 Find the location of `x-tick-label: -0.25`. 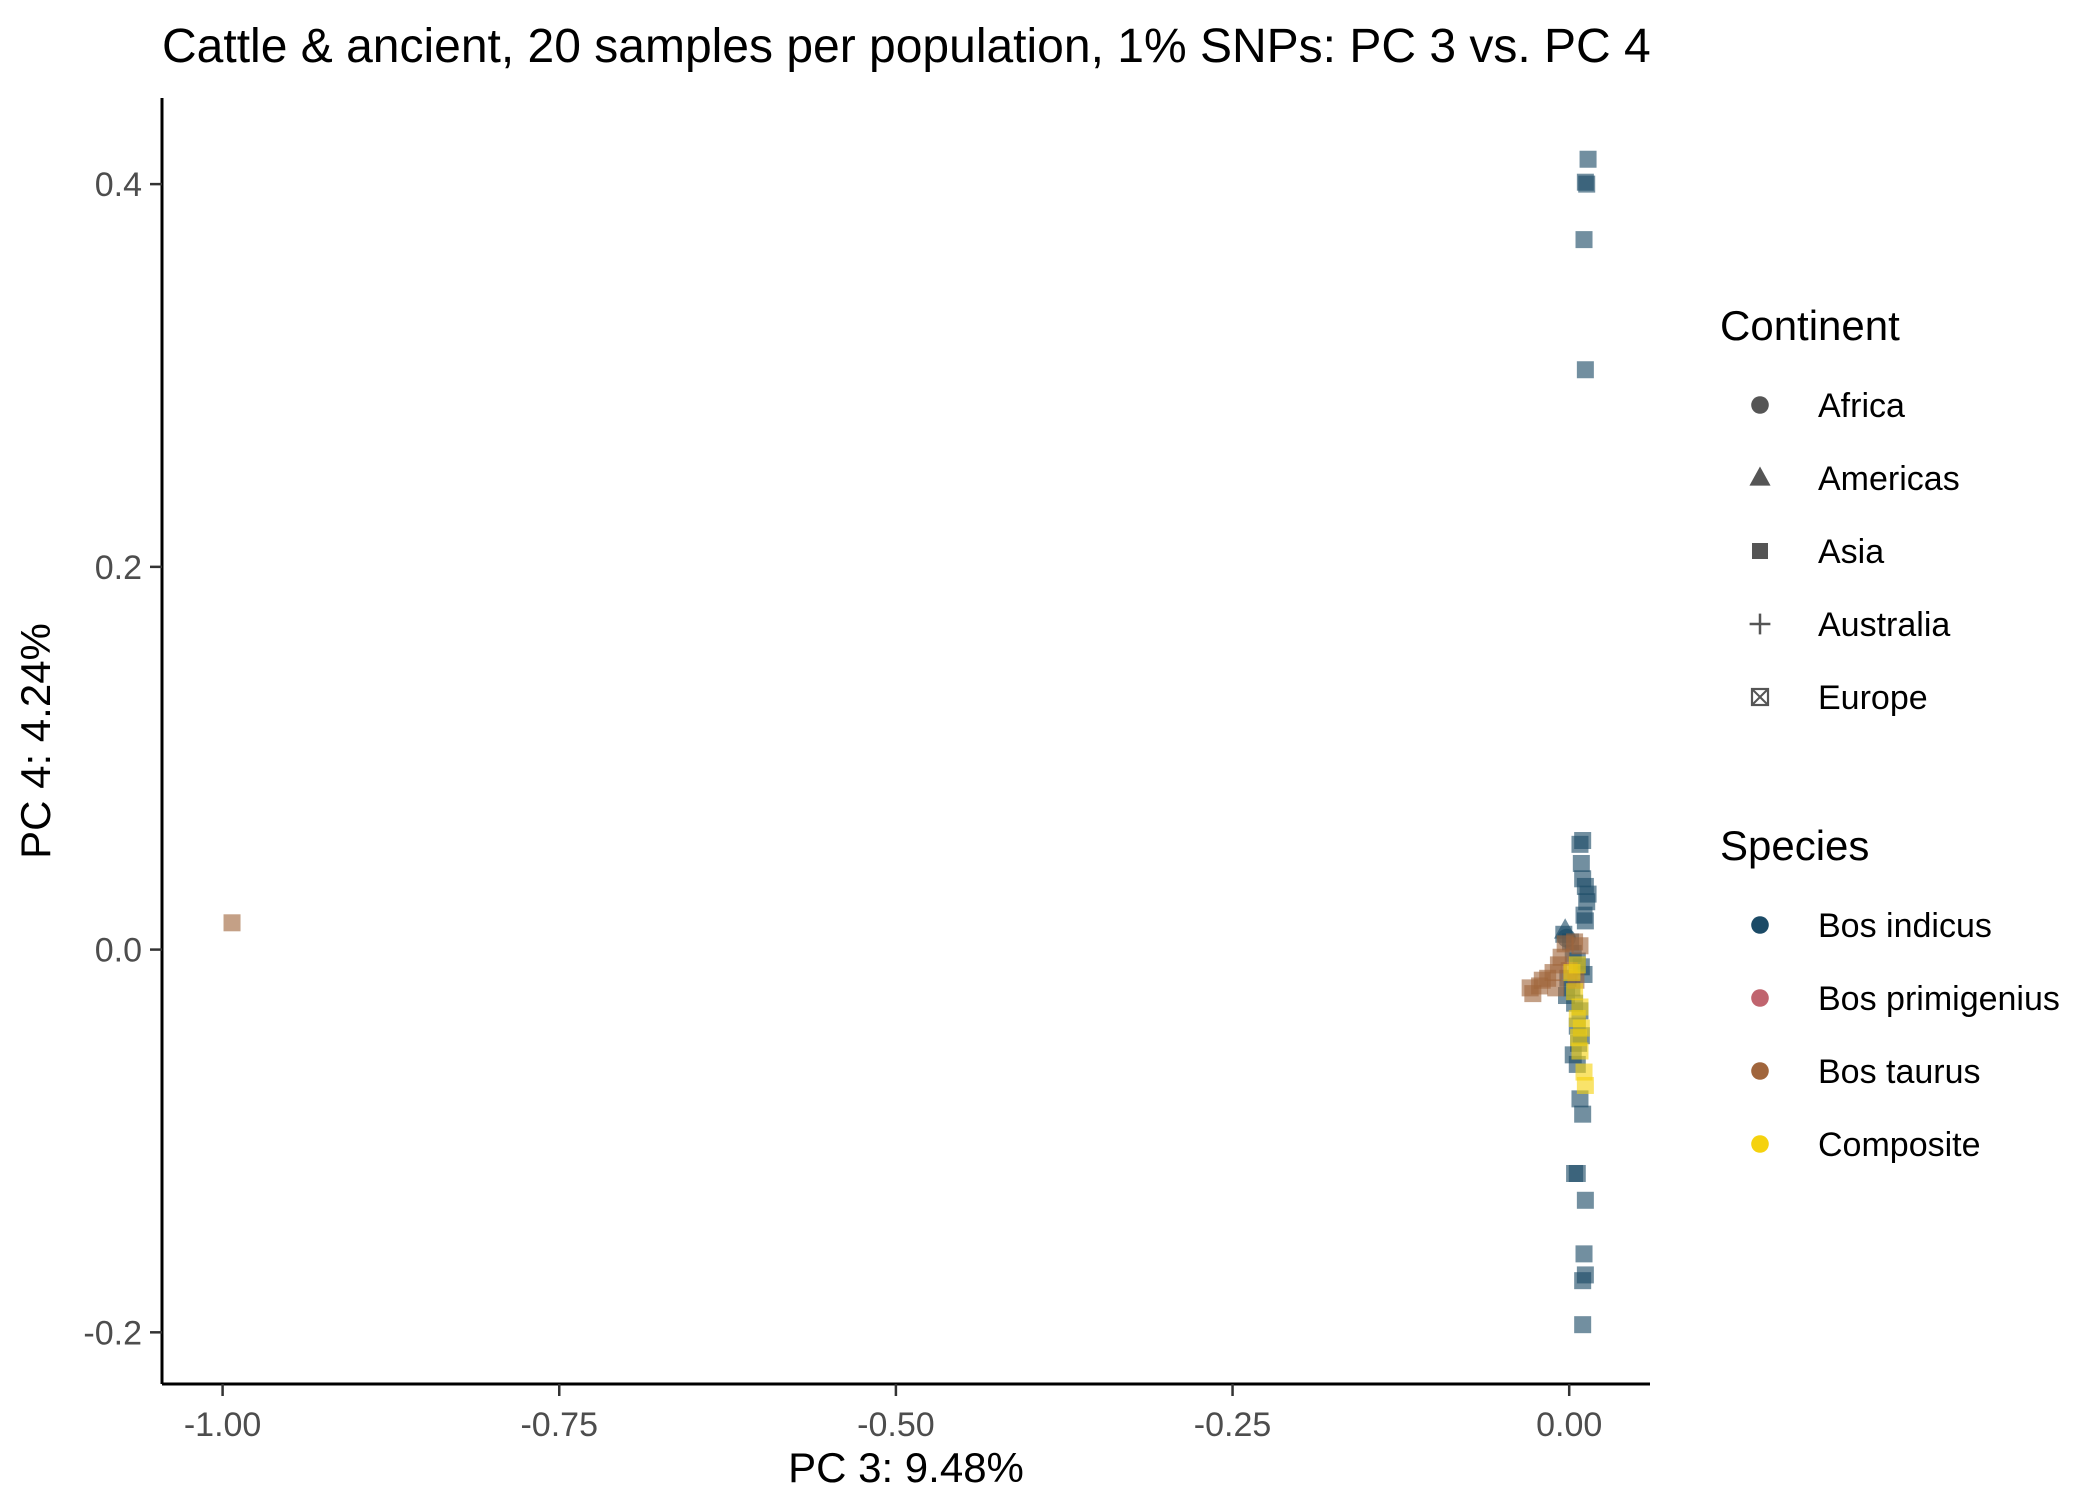

x-tick-label: -0.25 is located at coordinates (1233, 1425).